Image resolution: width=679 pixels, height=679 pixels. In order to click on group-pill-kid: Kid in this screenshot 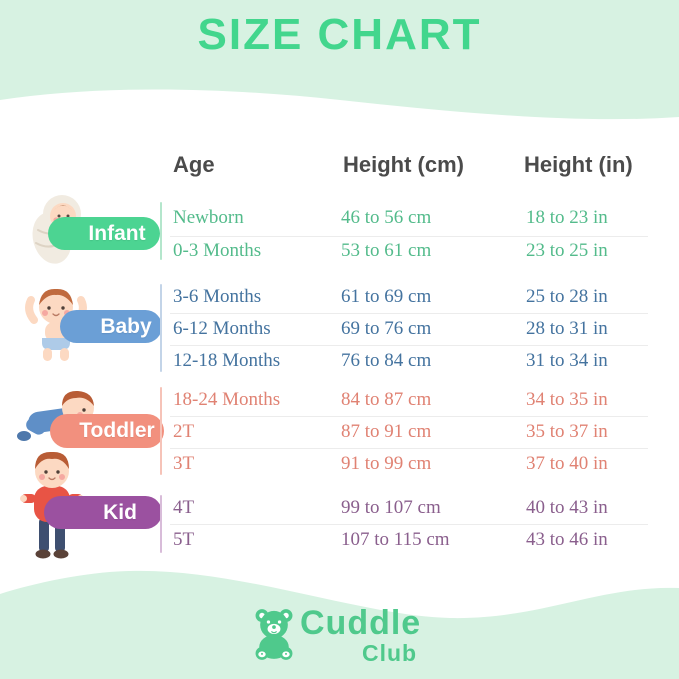, I will do `click(103, 512)`.